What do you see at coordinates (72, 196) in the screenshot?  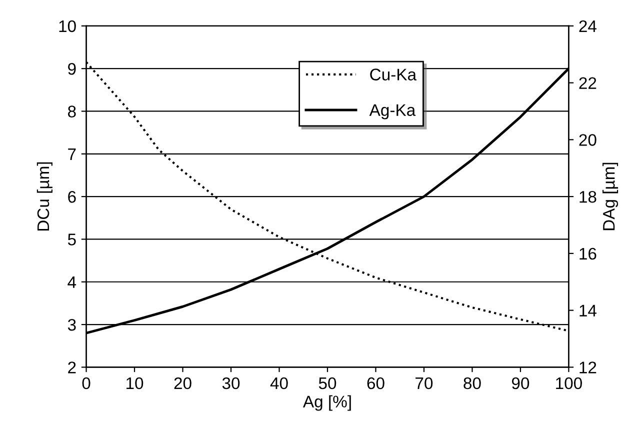 I see `y-tick-label: 6` at bounding box center [72, 196].